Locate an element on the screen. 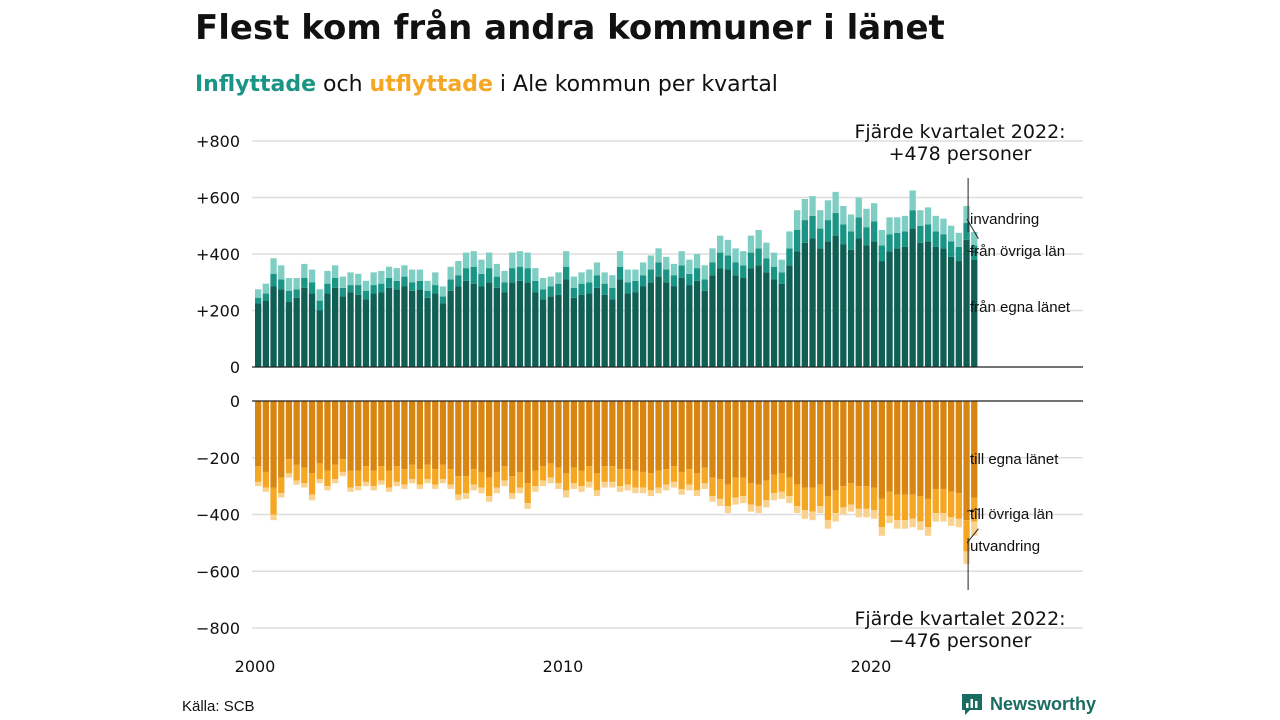 The image size is (1280, 720). bottom-y-tick-label: −600 is located at coordinates (218, 571).